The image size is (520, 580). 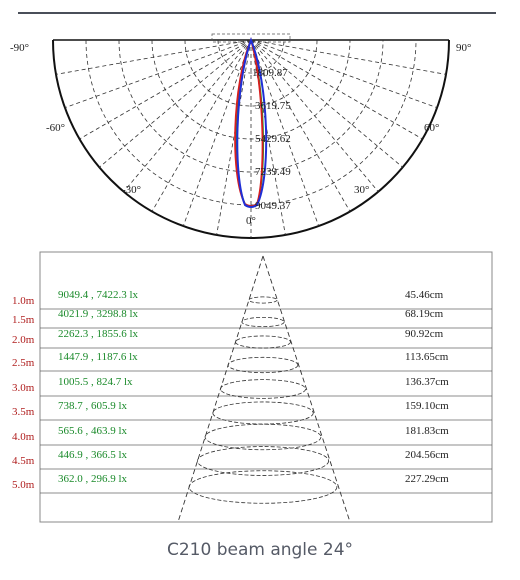 What do you see at coordinates (23, 301) in the screenshot?
I see `distance-label: 1.0m` at bounding box center [23, 301].